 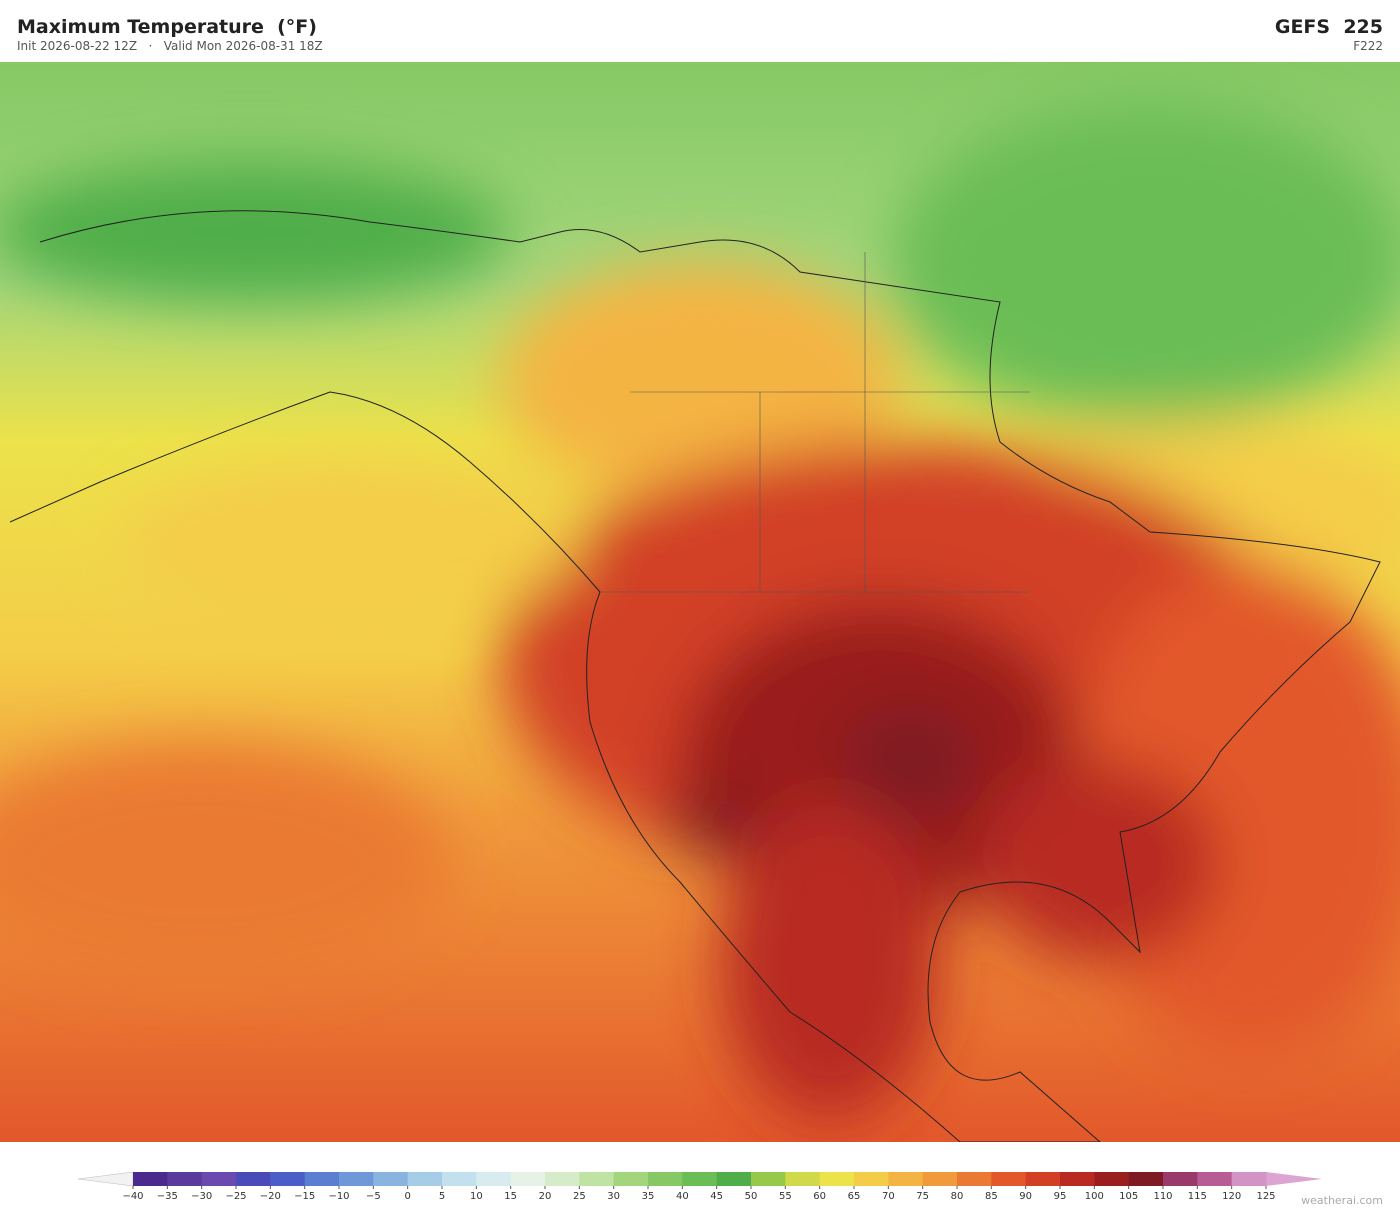 I want to click on colorbar-label: −20, so click(x=270, y=1196).